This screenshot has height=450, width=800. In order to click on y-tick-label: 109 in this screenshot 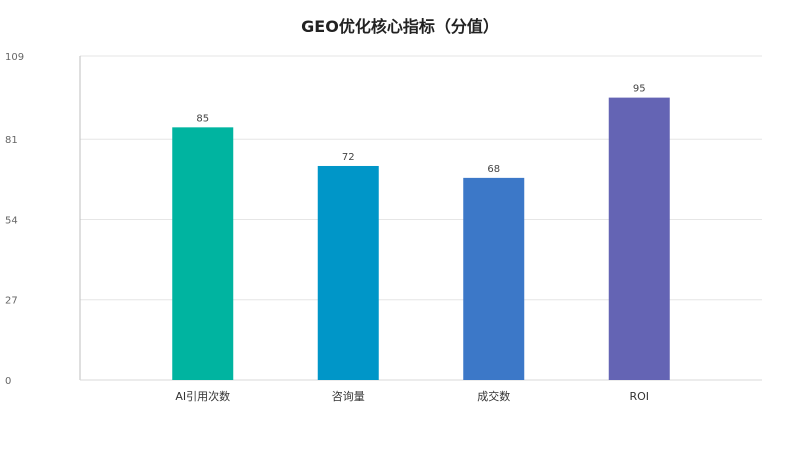, I will do `click(14, 57)`.